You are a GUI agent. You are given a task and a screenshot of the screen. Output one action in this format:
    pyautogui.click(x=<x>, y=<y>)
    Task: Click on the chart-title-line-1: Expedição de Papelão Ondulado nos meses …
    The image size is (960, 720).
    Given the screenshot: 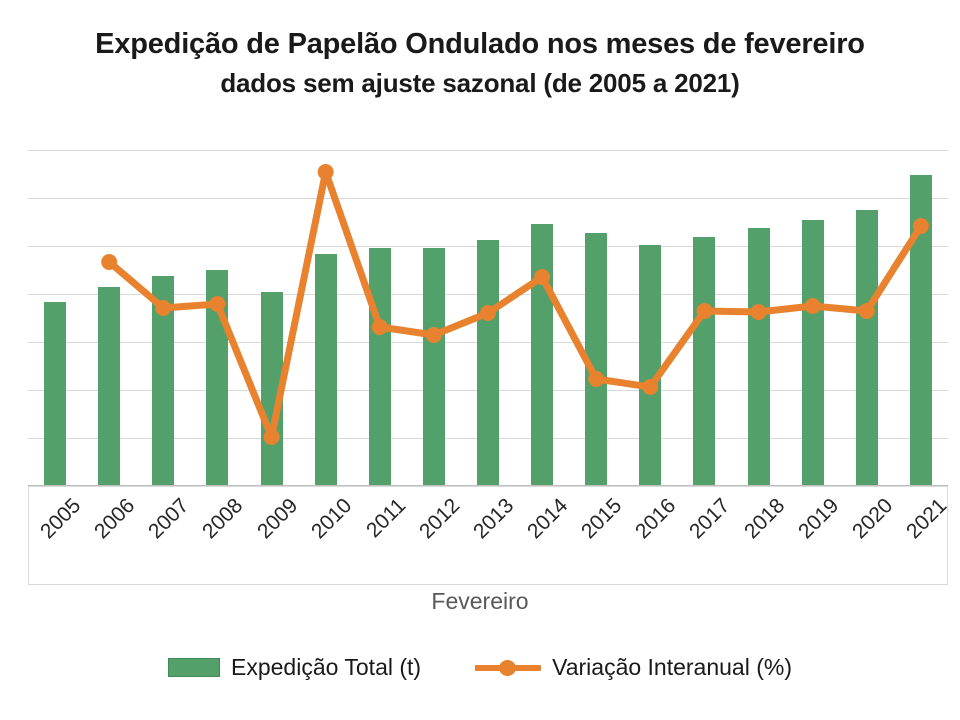 What is the action you would take?
    pyautogui.click(x=480, y=44)
    